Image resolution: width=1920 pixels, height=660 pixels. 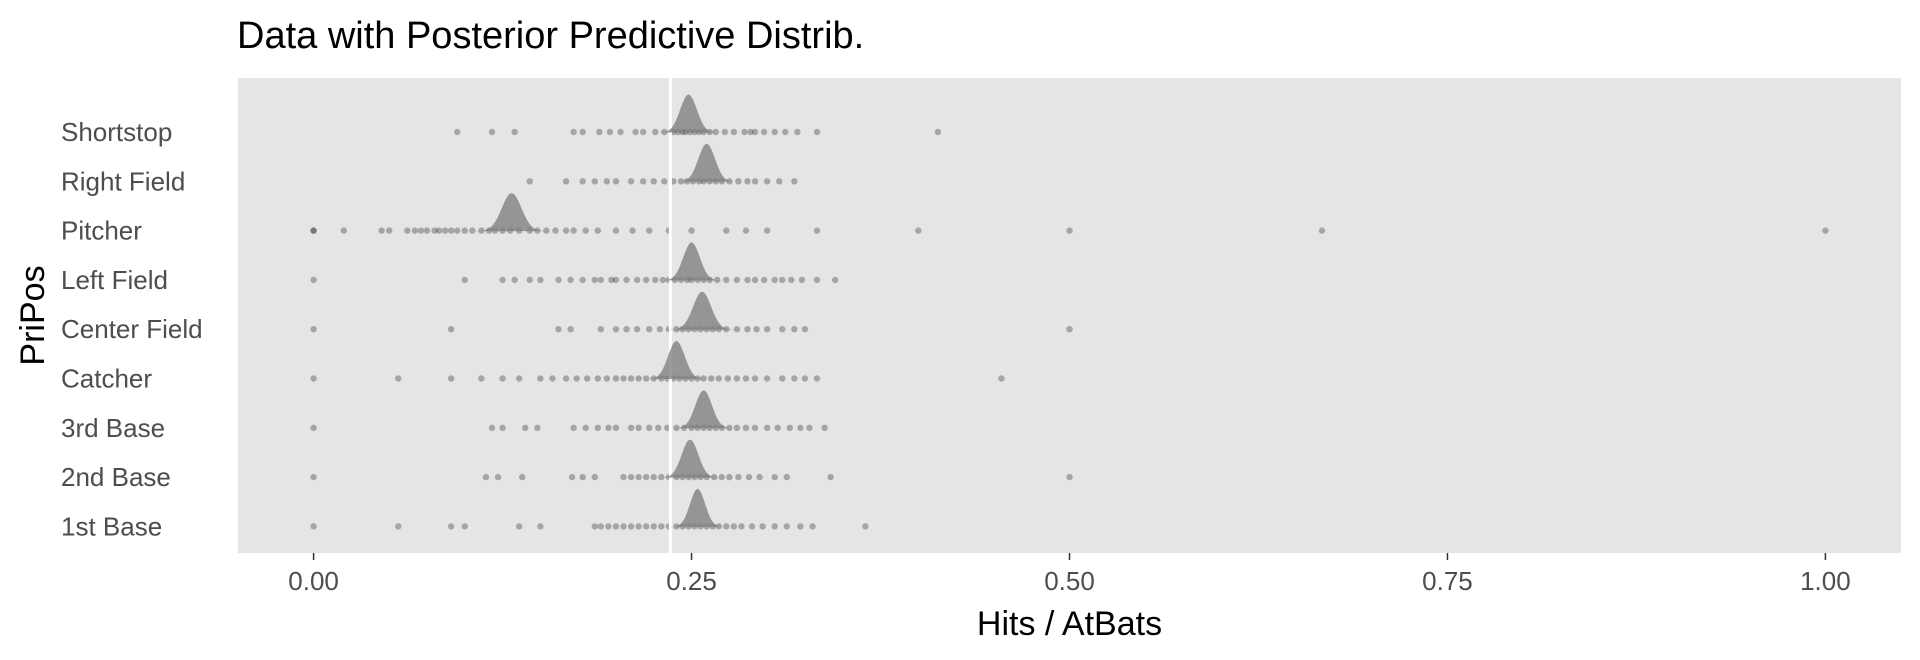 What do you see at coordinates (116, 477) in the screenshot?
I see `category-label-2nd-base: 2nd Base` at bounding box center [116, 477].